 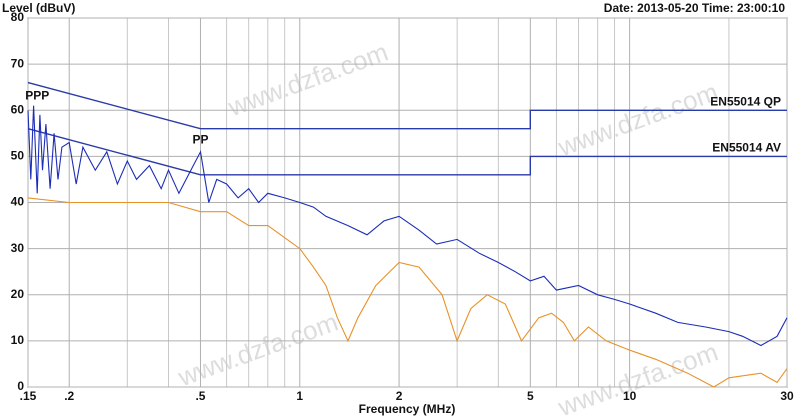 What do you see at coordinates (299, 396) in the screenshot?
I see `x-tick-label: 1` at bounding box center [299, 396].